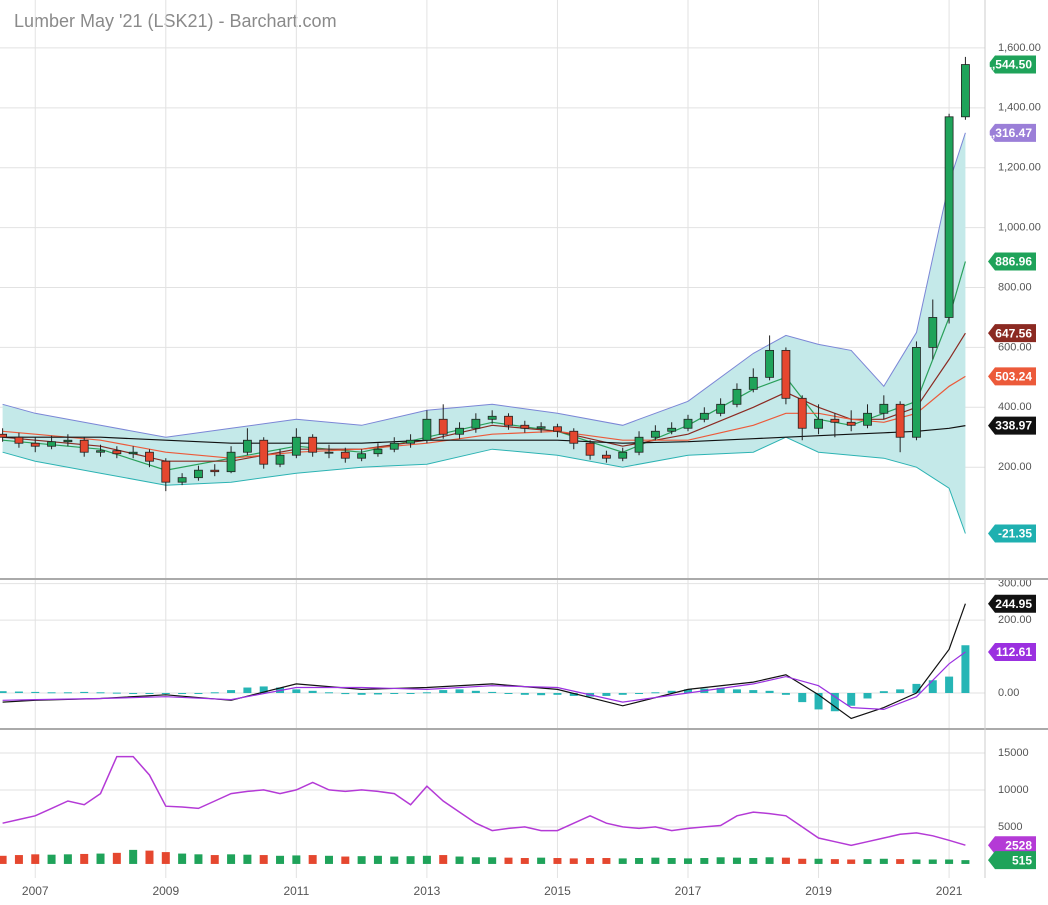  I want to click on y-tick-label: 800.00, so click(1015, 287).